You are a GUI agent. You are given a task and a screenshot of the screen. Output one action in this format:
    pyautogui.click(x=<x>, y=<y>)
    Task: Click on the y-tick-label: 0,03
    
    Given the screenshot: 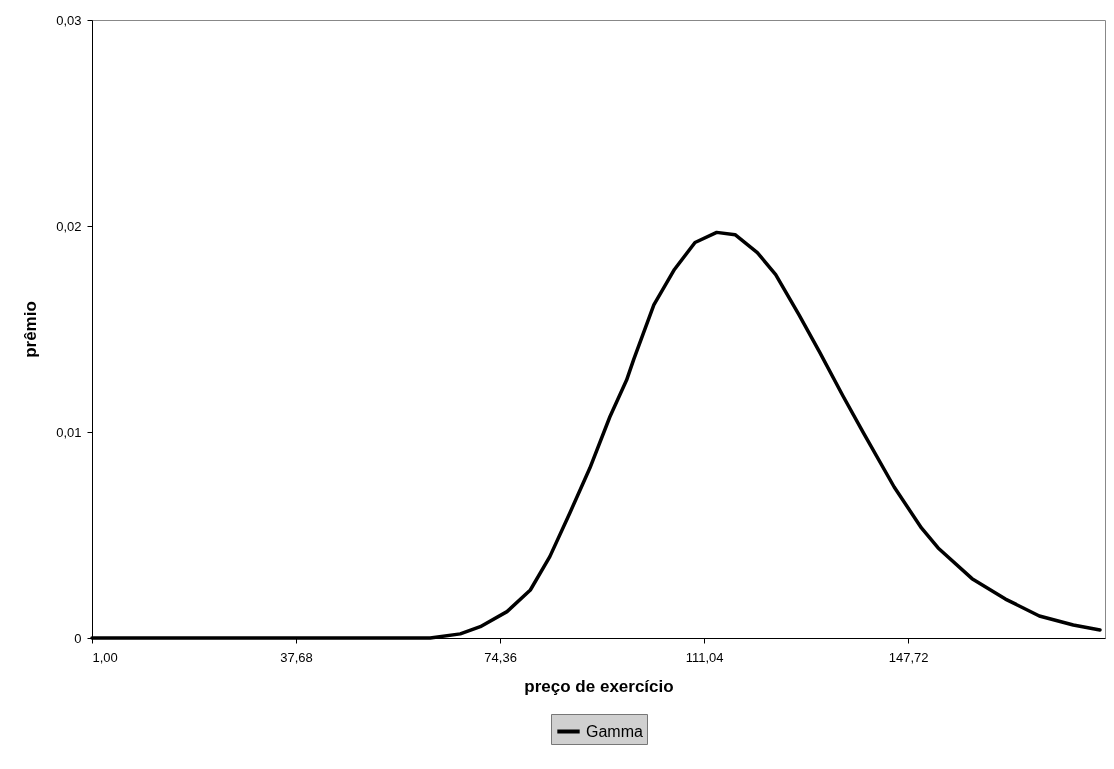 What is the action you would take?
    pyautogui.click(x=69, y=20)
    